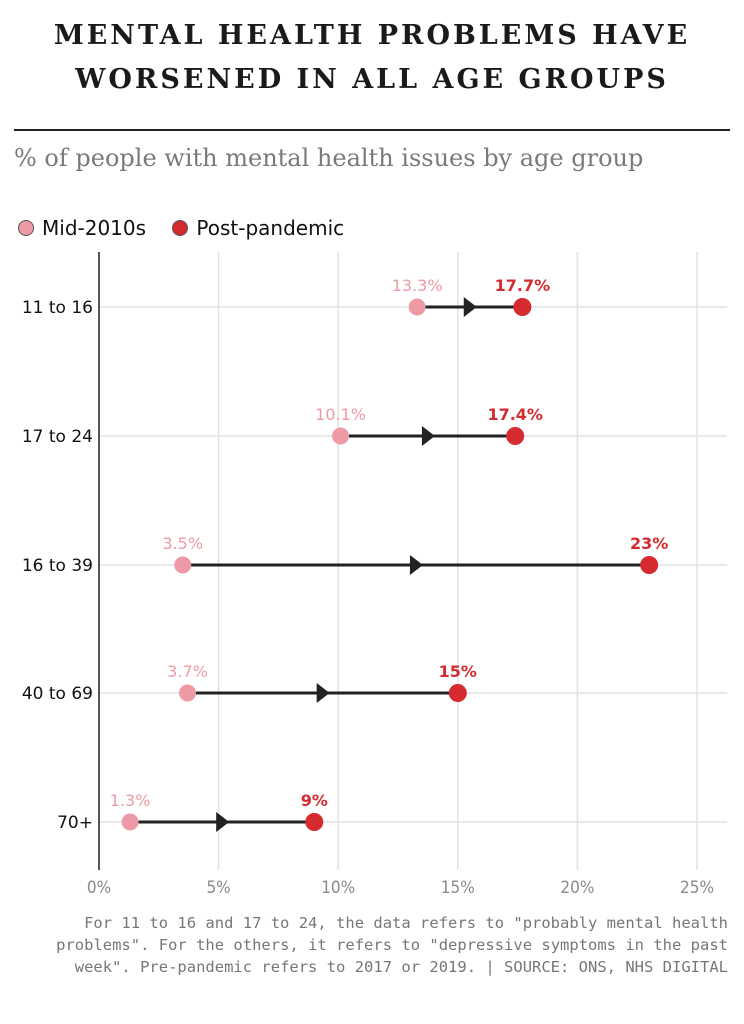  I want to click on legend-swatch-post, so click(180, 228).